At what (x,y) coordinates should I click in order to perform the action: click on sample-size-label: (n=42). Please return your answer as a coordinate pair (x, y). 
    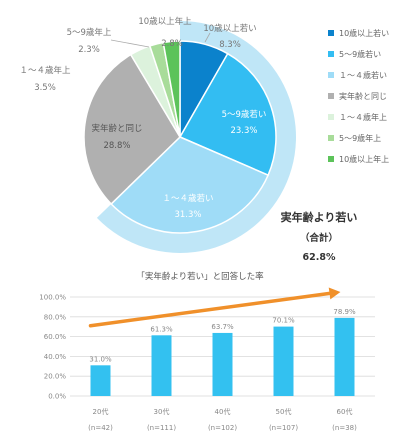
    Looking at the image, I should click on (100, 428).